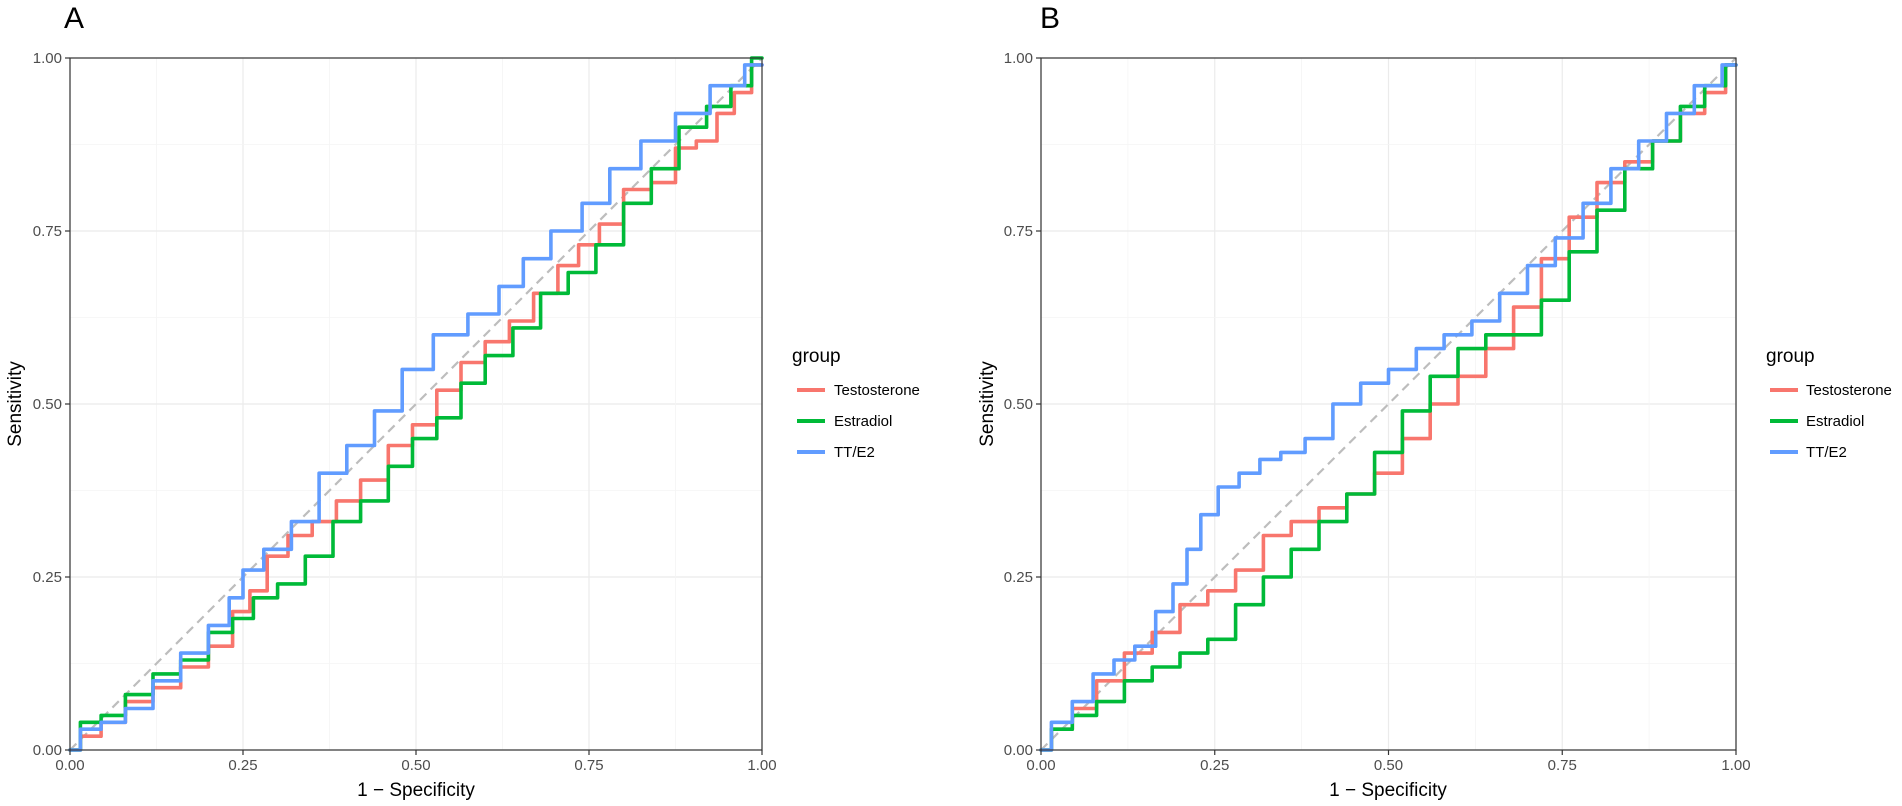  Describe the element at coordinates (1050, 18) in the screenshot. I see `panel-label: B` at that location.